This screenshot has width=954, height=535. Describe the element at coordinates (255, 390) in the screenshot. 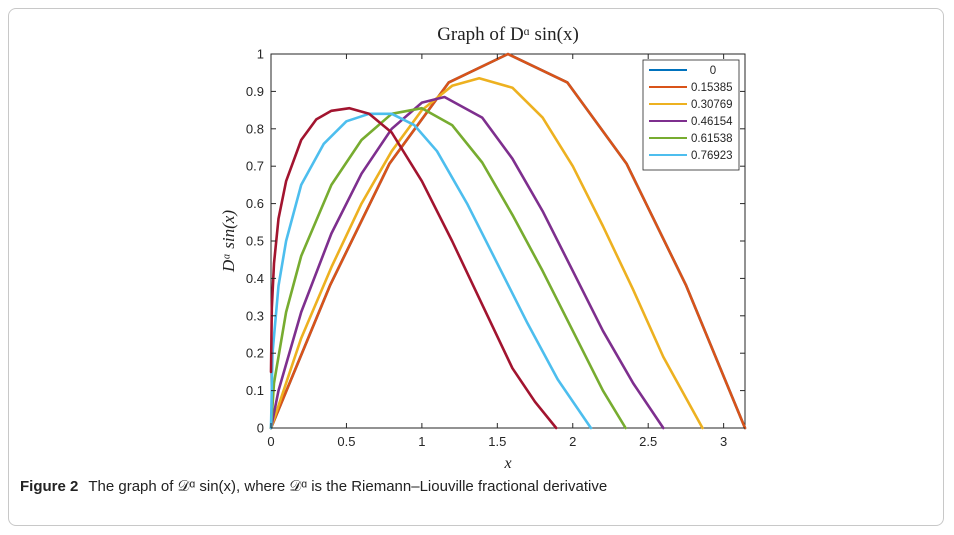

I see `y-tick-label: 0.1` at that location.